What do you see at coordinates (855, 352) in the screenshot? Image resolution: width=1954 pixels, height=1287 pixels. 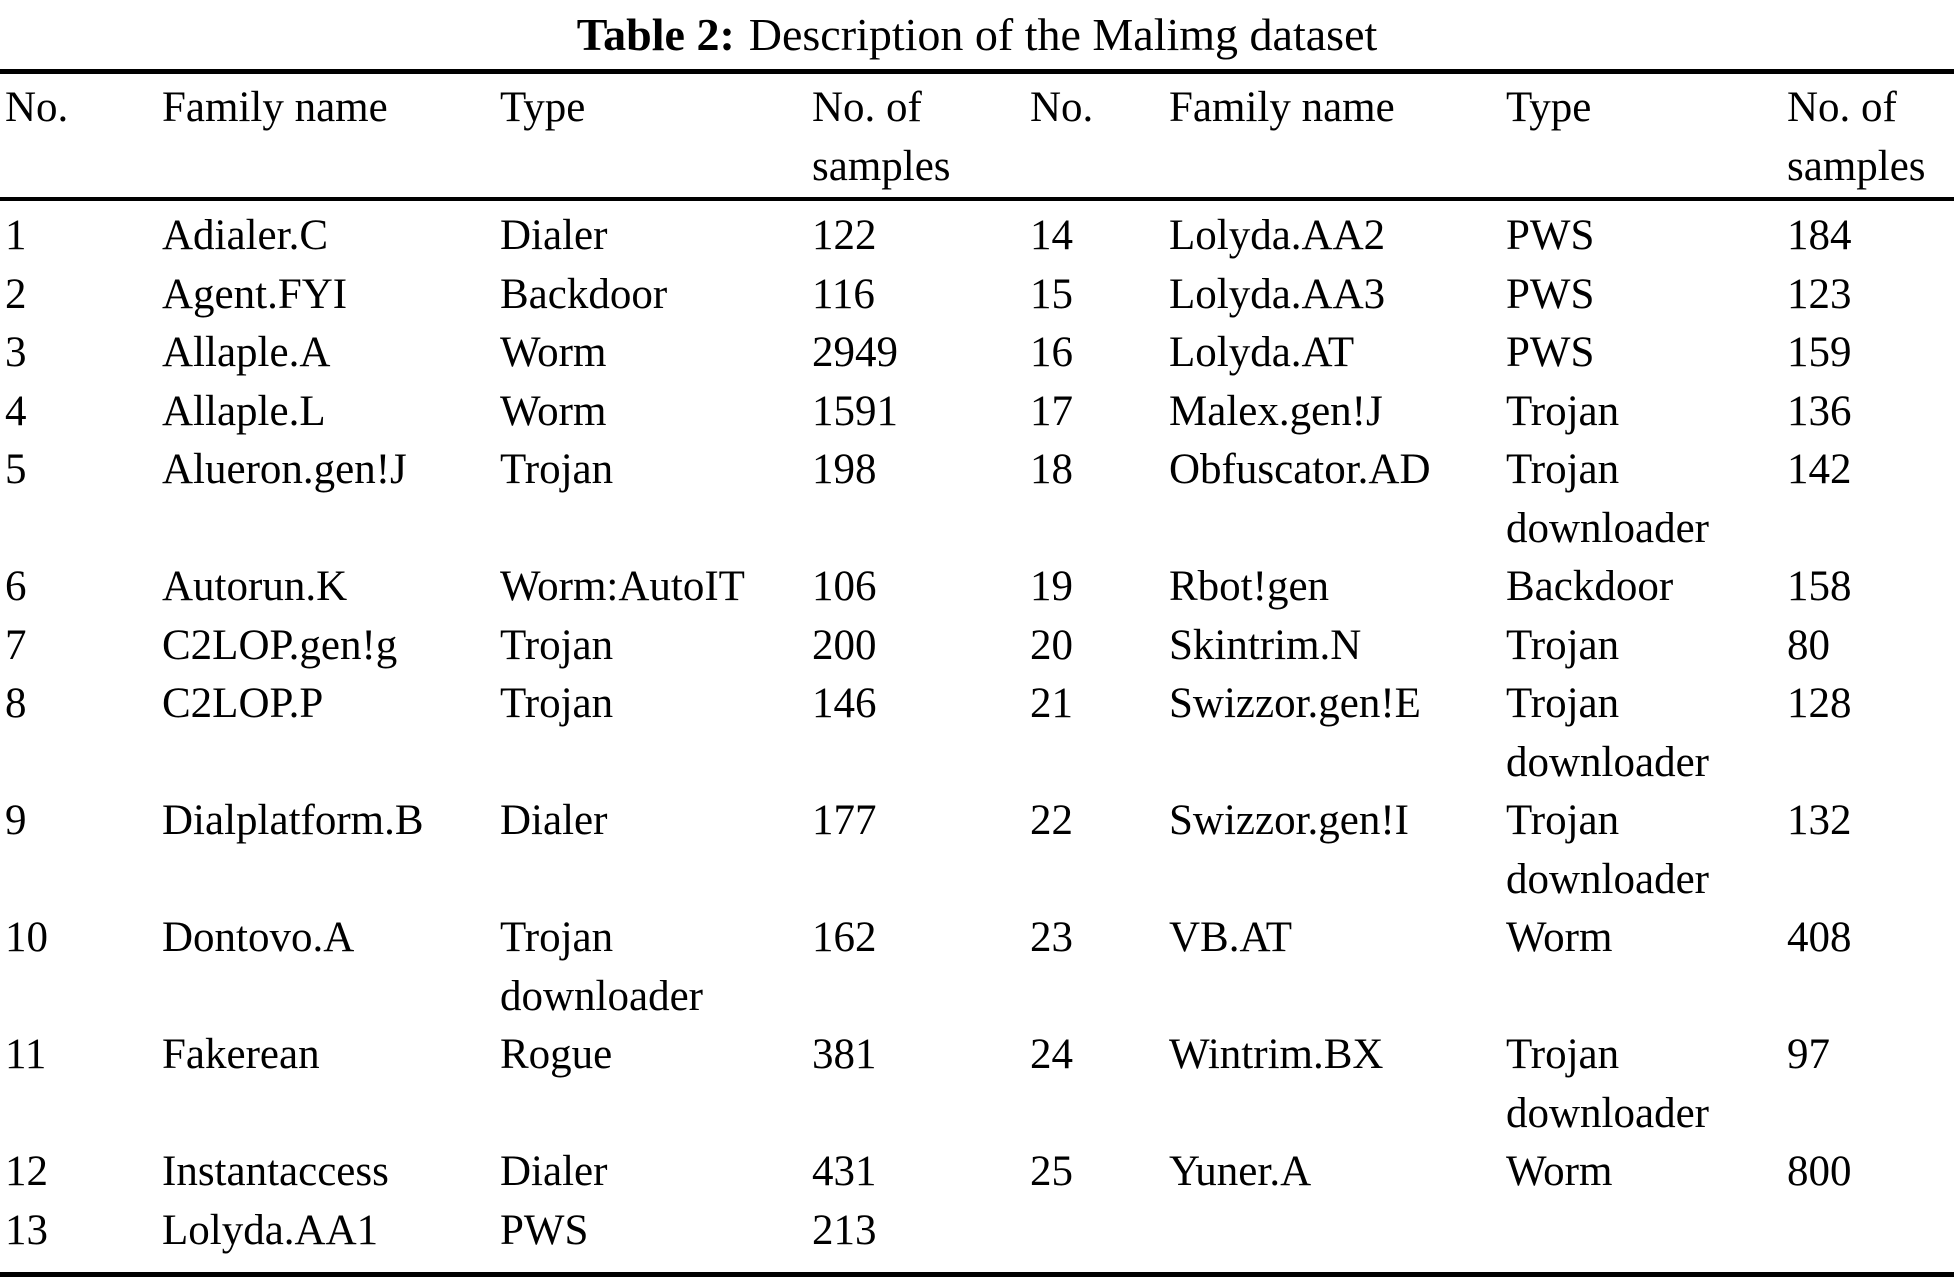 I see `cell-samples: 2949` at bounding box center [855, 352].